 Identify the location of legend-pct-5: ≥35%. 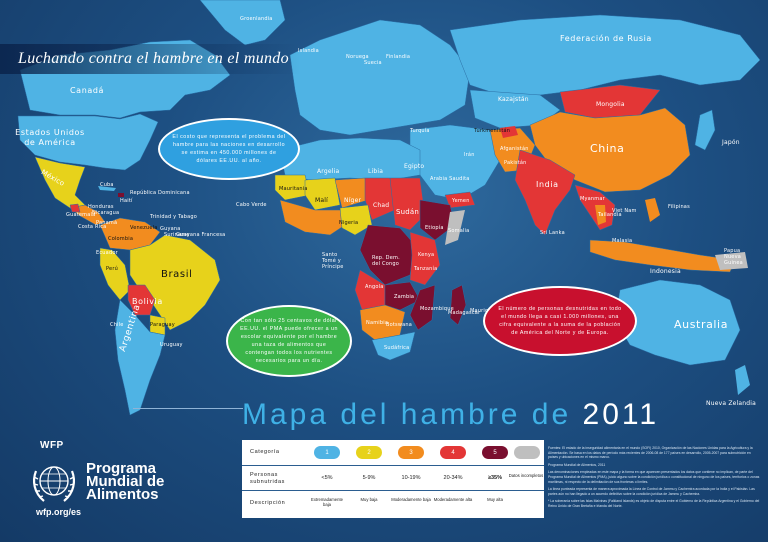
(495, 478).